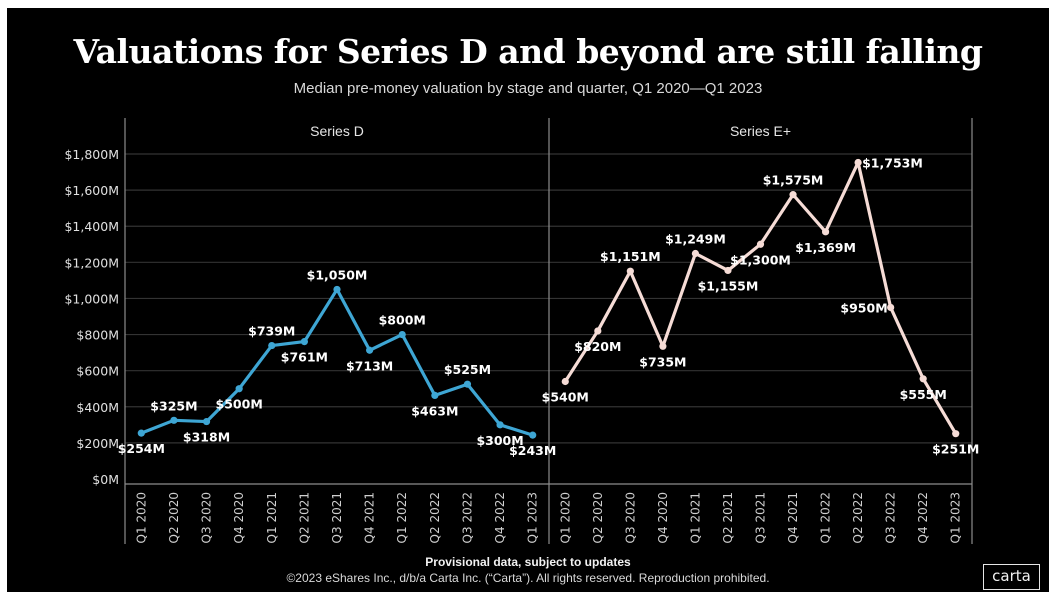  What do you see at coordinates (337, 131) in the screenshot?
I see `panel-header: Series D` at bounding box center [337, 131].